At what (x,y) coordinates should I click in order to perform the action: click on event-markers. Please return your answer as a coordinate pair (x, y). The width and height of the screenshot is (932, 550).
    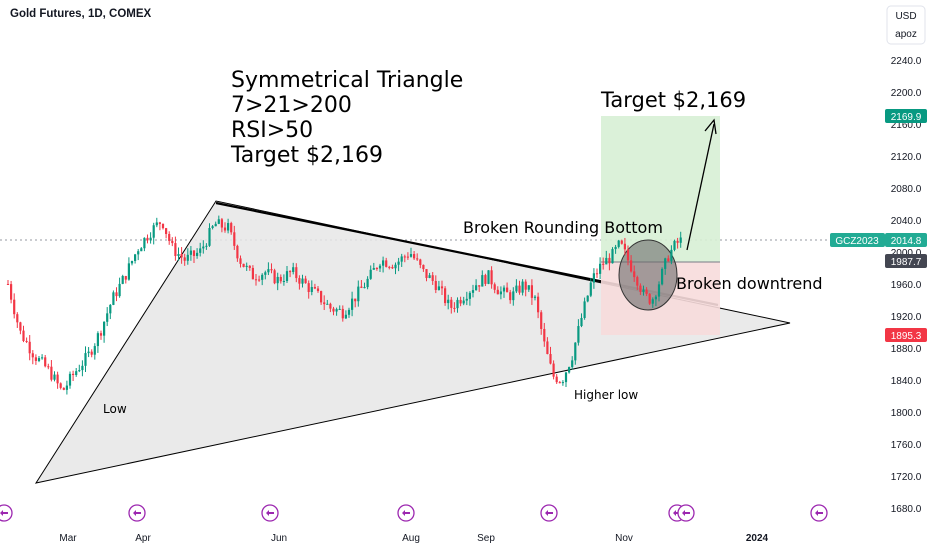
    Looking at the image, I should click on (414, 513).